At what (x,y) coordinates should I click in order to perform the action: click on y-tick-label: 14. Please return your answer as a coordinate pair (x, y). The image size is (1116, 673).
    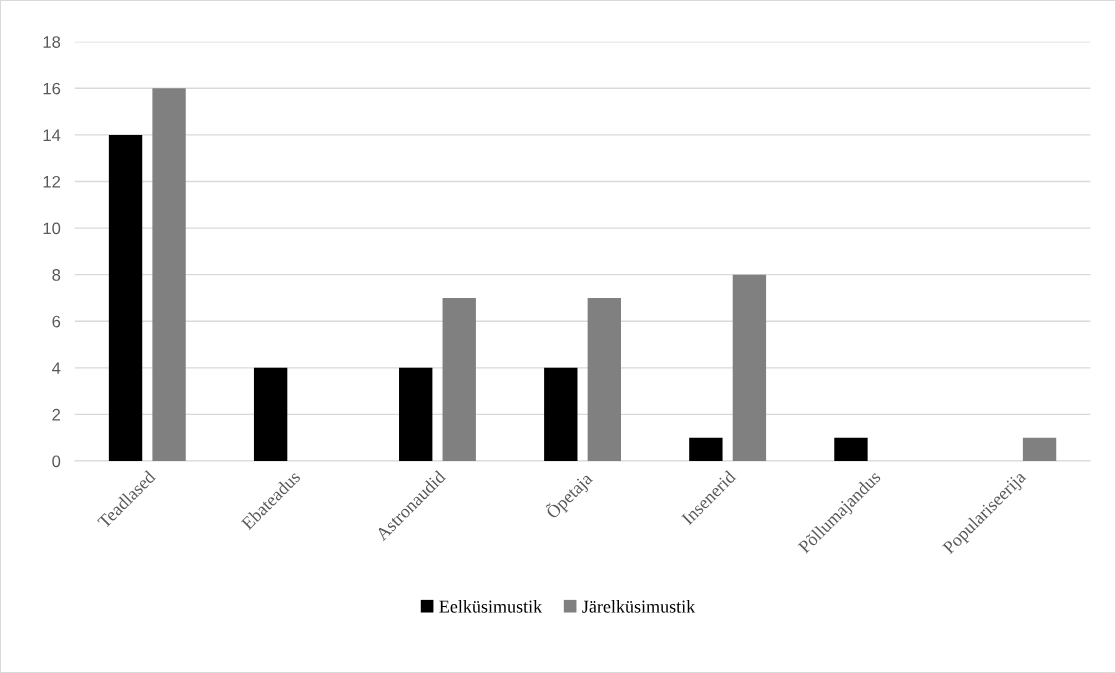
    Looking at the image, I should click on (52, 135).